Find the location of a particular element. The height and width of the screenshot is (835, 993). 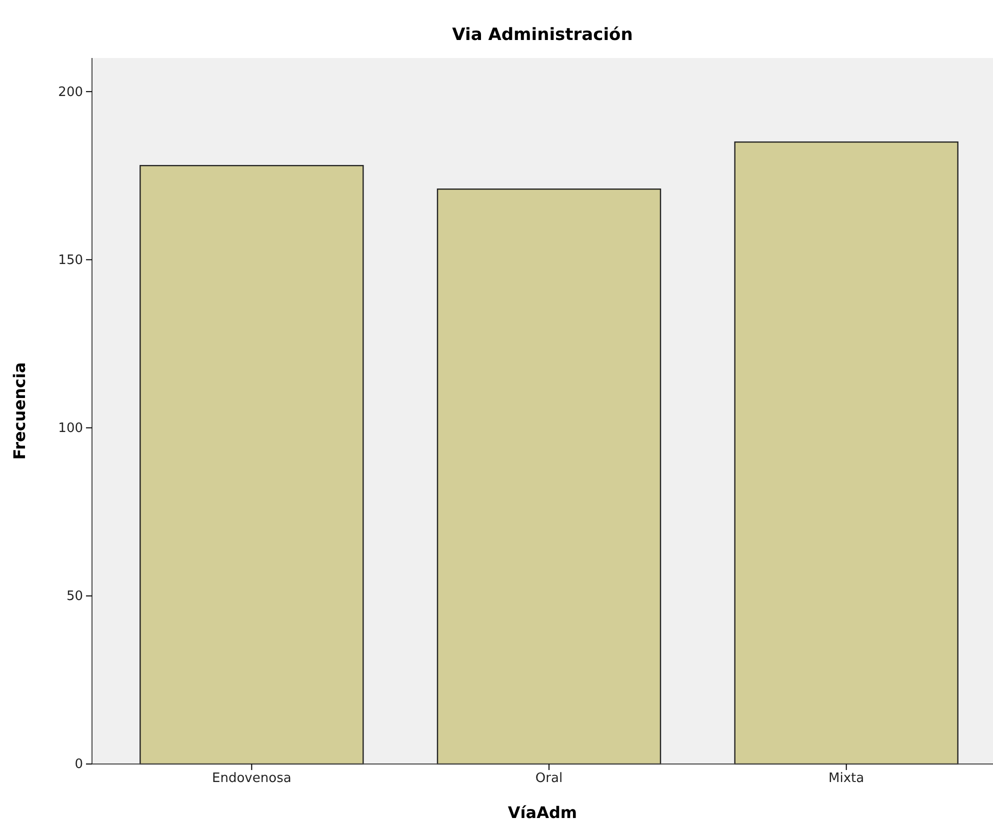

y-tick-label: 100 is located at coordinates (70, 428).